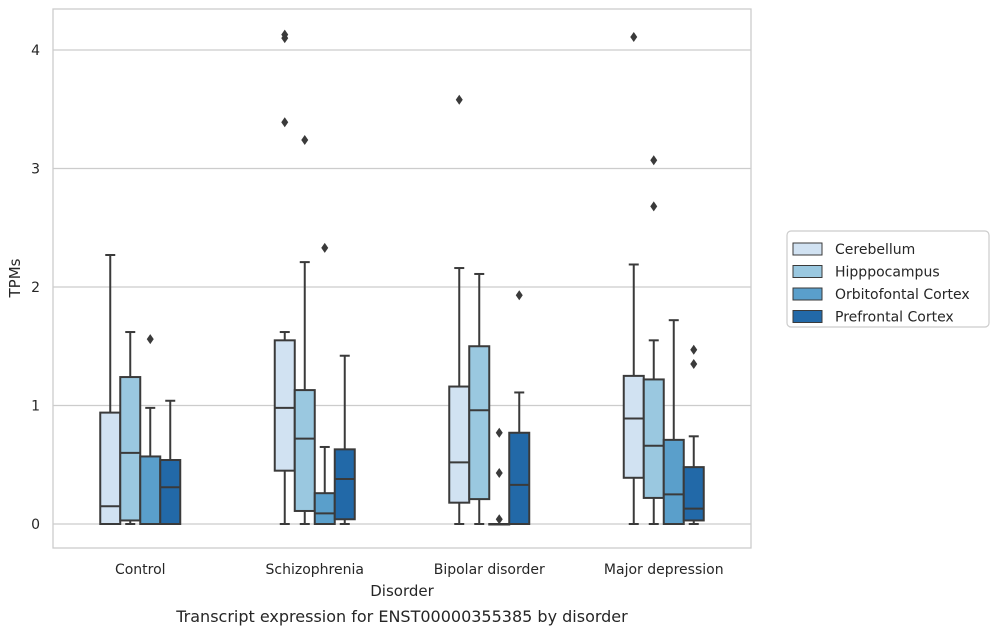  What do you see at coordinates (902, 295) in the screenshot?
I see `legend-label: Orbitofontal Cortex` at bounding box center [902, 295].